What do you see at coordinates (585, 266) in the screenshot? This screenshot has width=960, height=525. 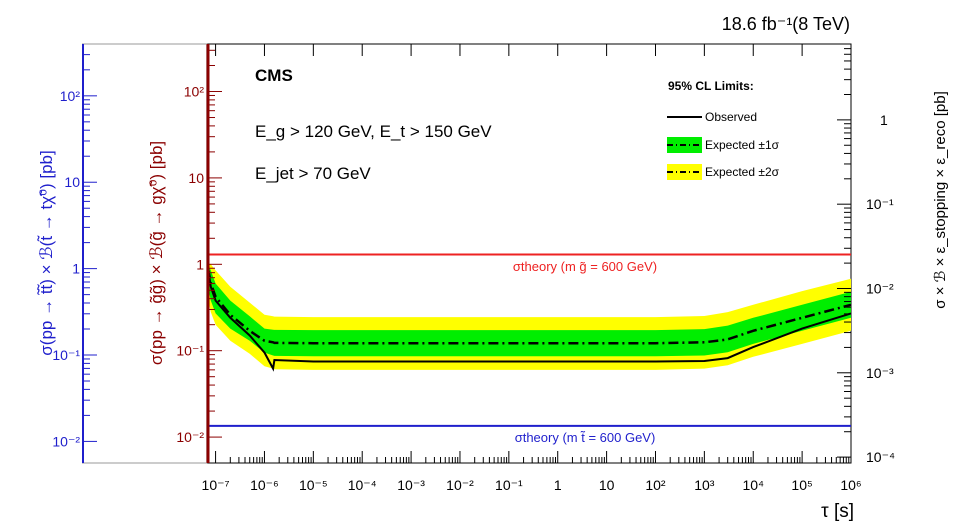 I see `theory-gluino-label: σtheory (m g̃ = 600 GeV)` at bounding box center [585, 266].